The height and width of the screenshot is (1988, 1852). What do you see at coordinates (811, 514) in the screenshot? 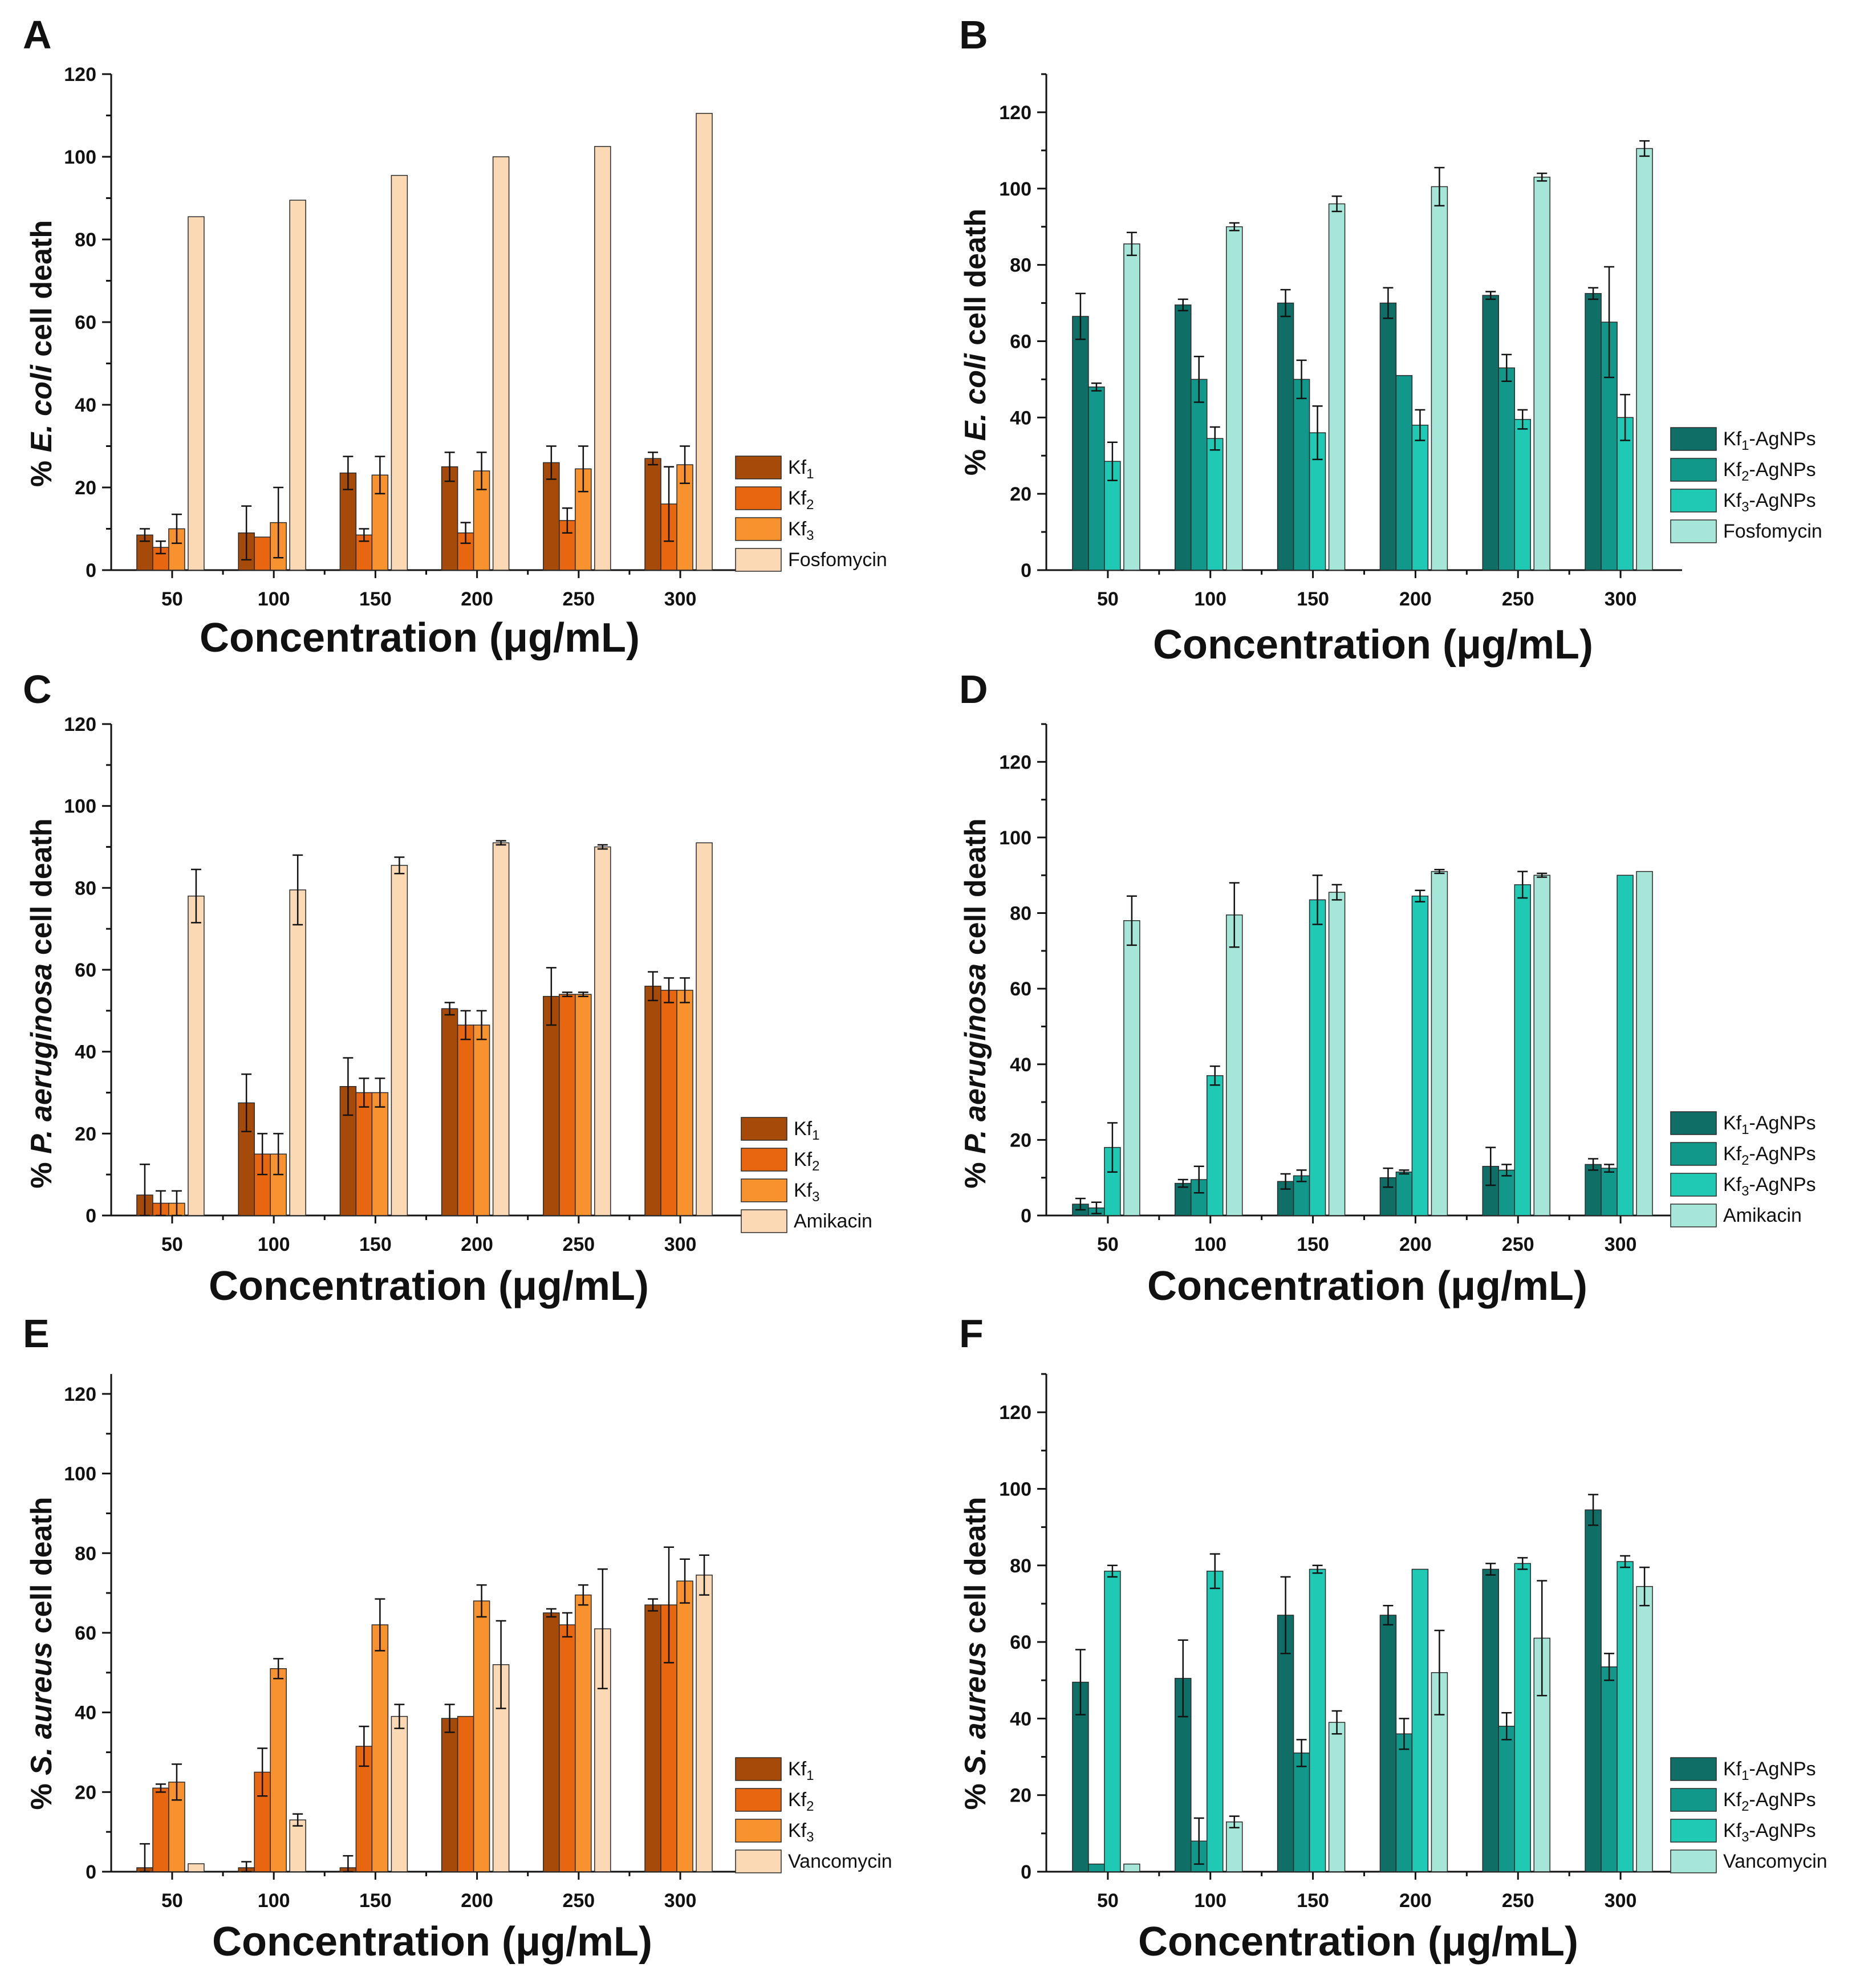
I see `legend: Kf1 Kf2 Kf3 Fosfomycin` at bounding box center [811, 514].